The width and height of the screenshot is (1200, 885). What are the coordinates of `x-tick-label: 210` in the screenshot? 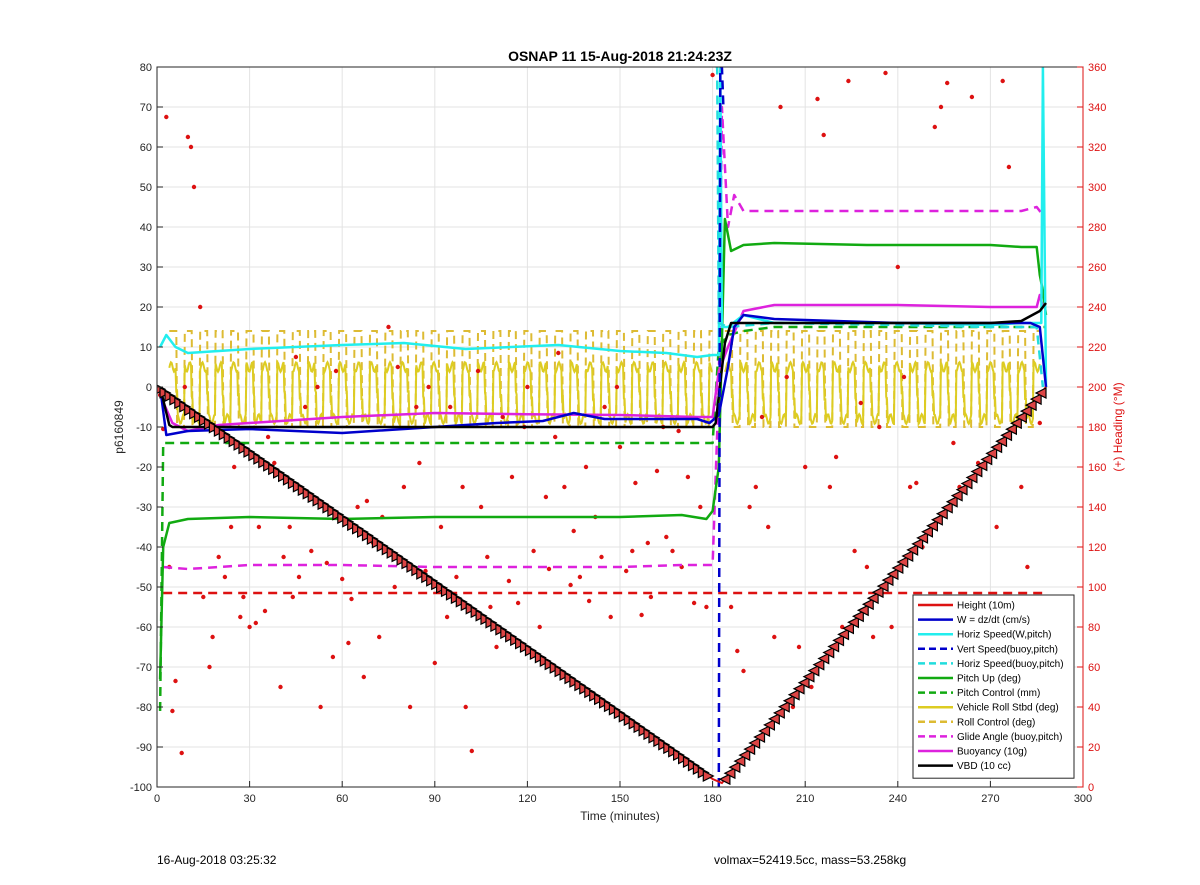 It's located at (805, 799).